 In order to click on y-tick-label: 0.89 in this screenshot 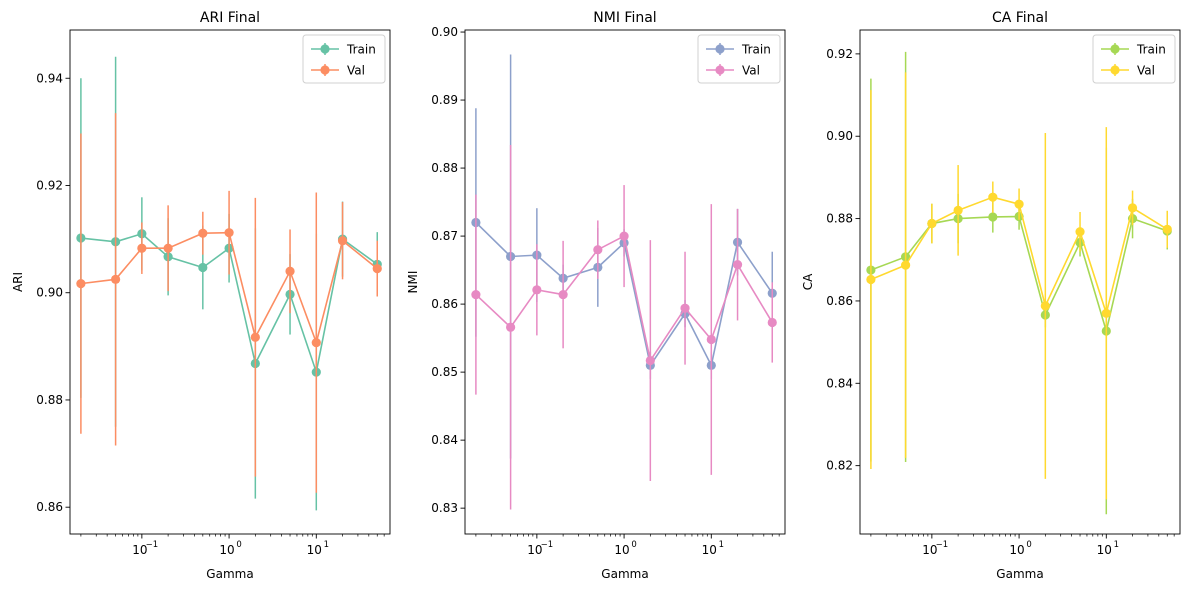, I will do `click(444, 100)`.